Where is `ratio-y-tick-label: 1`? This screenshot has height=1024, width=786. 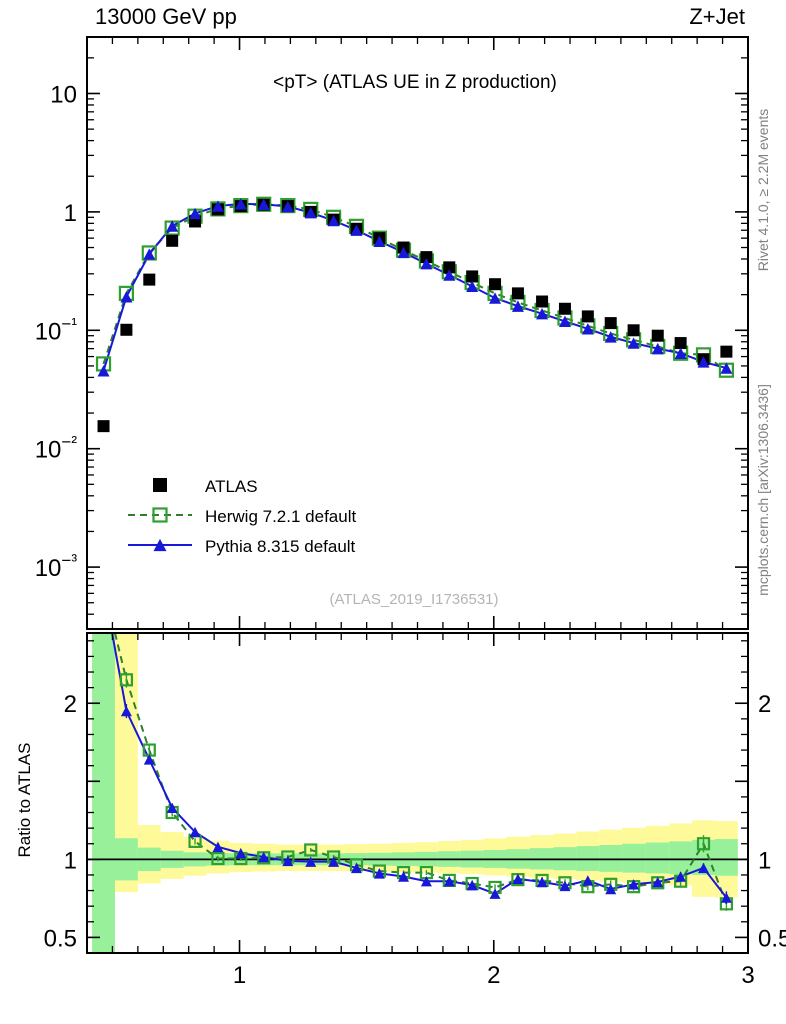
ratio-y-tick-label: 1 is located at coordinates (70, 860).